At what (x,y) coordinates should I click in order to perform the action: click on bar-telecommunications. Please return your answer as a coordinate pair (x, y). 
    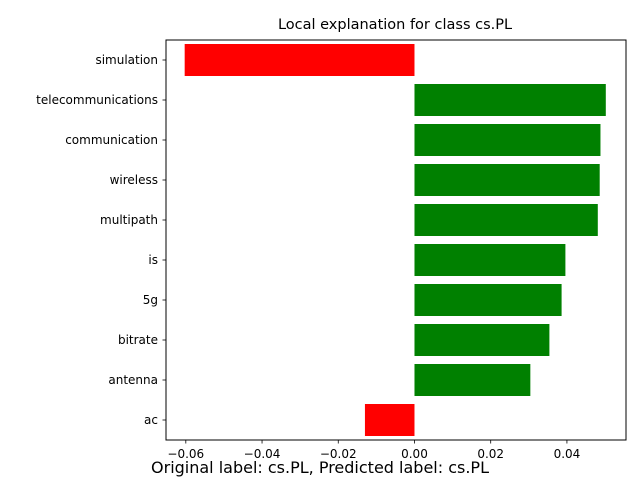
    Looking at the image, I should click on (510, 100).